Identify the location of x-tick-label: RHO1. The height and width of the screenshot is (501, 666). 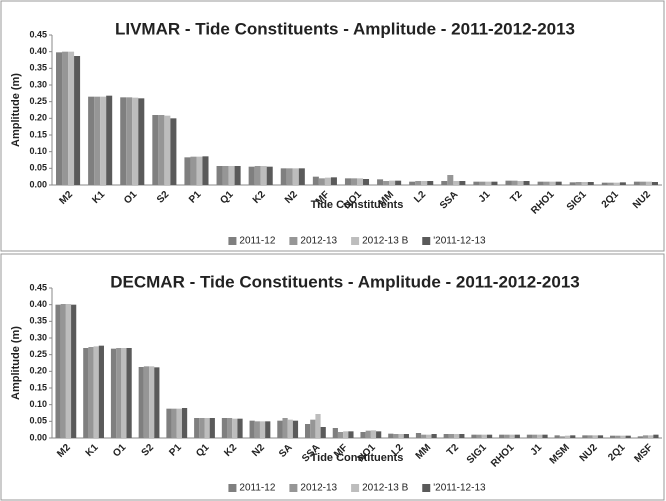
(543, 203).